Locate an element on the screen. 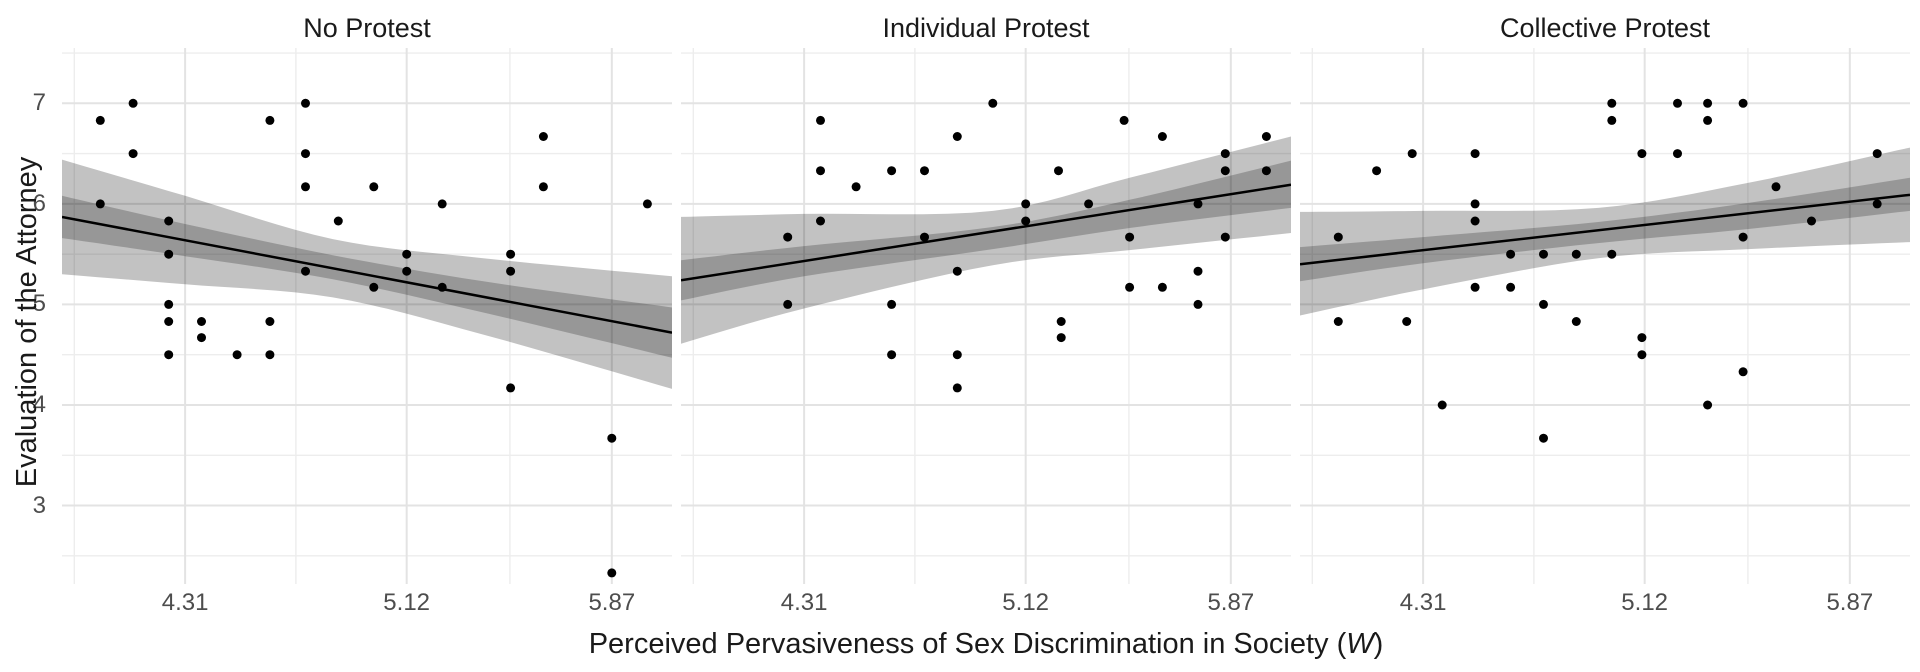 This screenshot has height=672, width=1920. outer-ci-band is located at coordinates (986, 240).